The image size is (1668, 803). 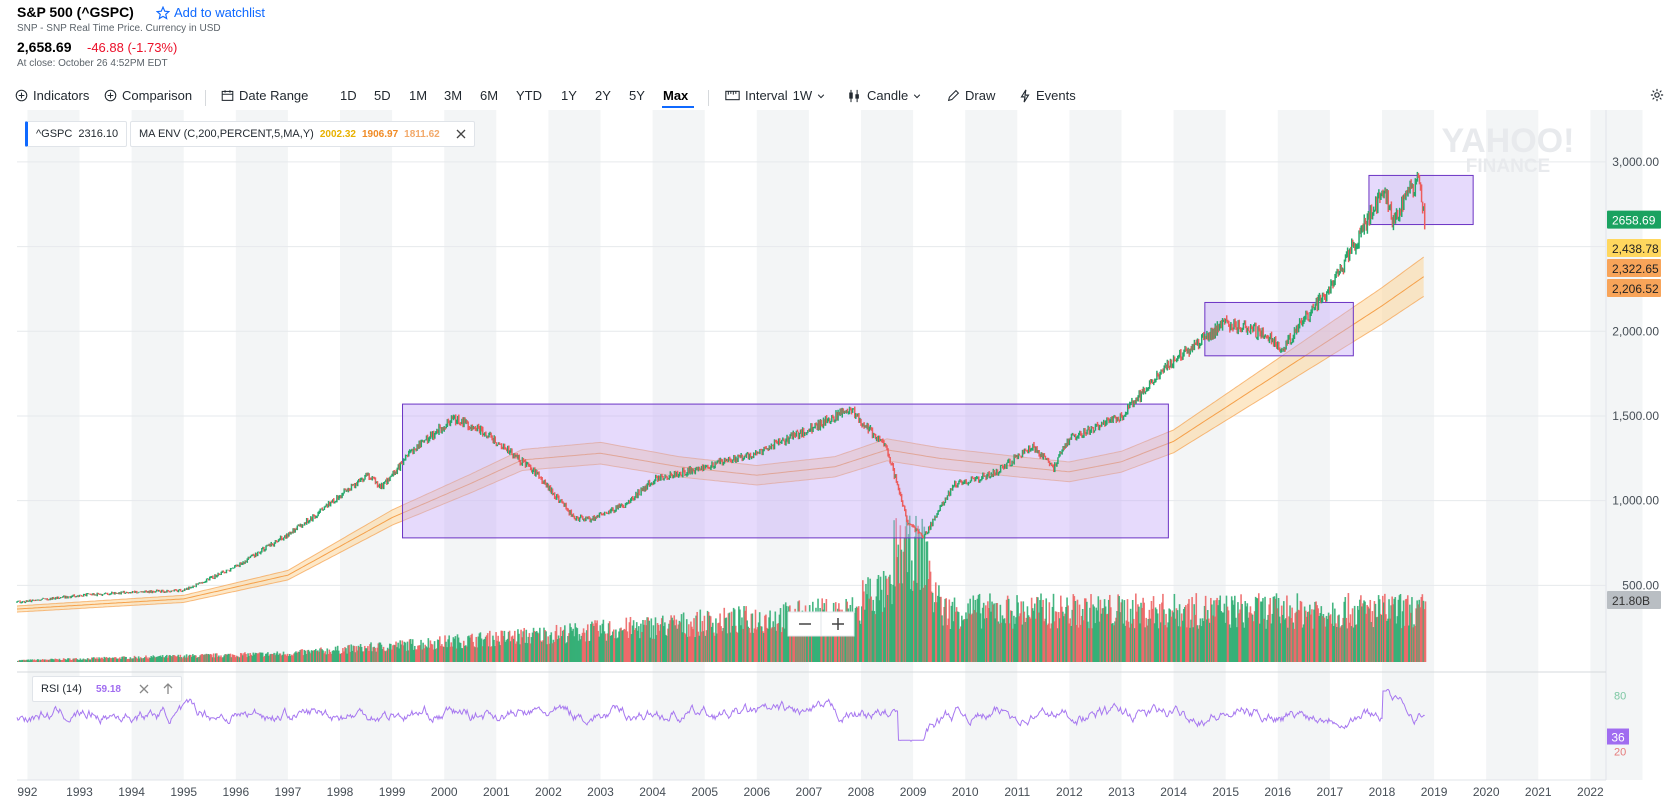 I want to click on rsi-tick-80: 80, so click(x=1620, y=697).